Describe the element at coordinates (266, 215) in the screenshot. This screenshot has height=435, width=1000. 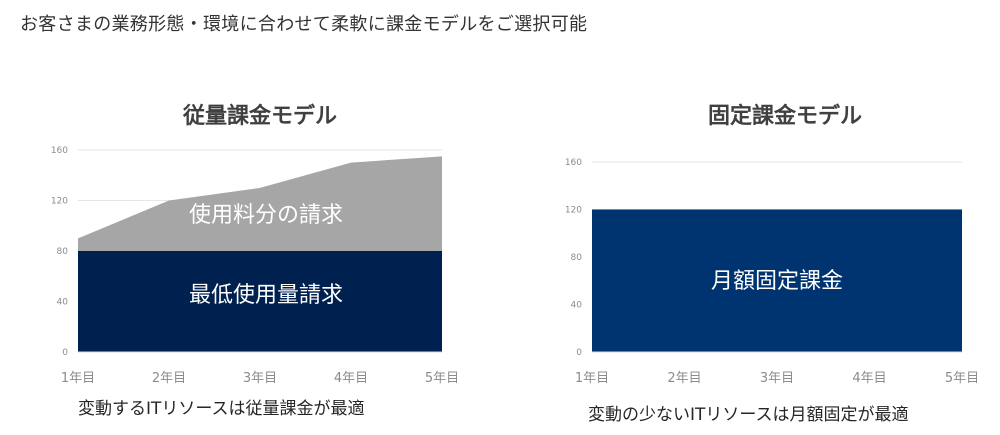
I see `series-label: 使用料分の請求` at that location.